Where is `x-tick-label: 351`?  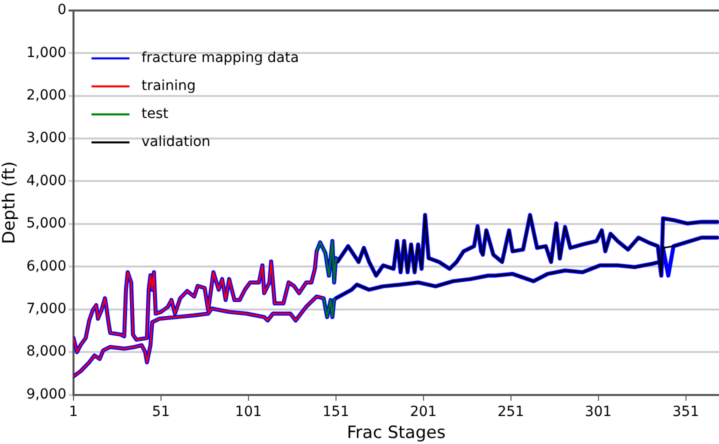
x-tick-label: 351 is located at coordinates (686, 412).